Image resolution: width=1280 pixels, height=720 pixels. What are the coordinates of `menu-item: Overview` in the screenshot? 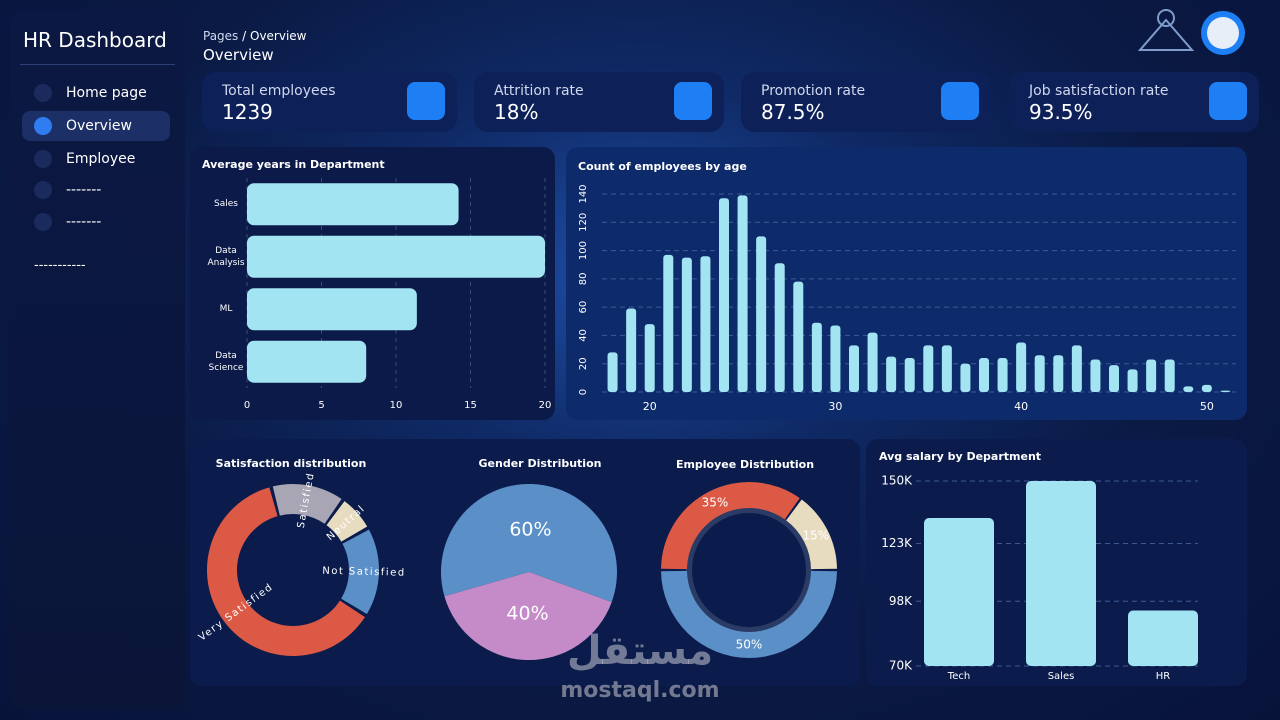 It's located at (96, 126).